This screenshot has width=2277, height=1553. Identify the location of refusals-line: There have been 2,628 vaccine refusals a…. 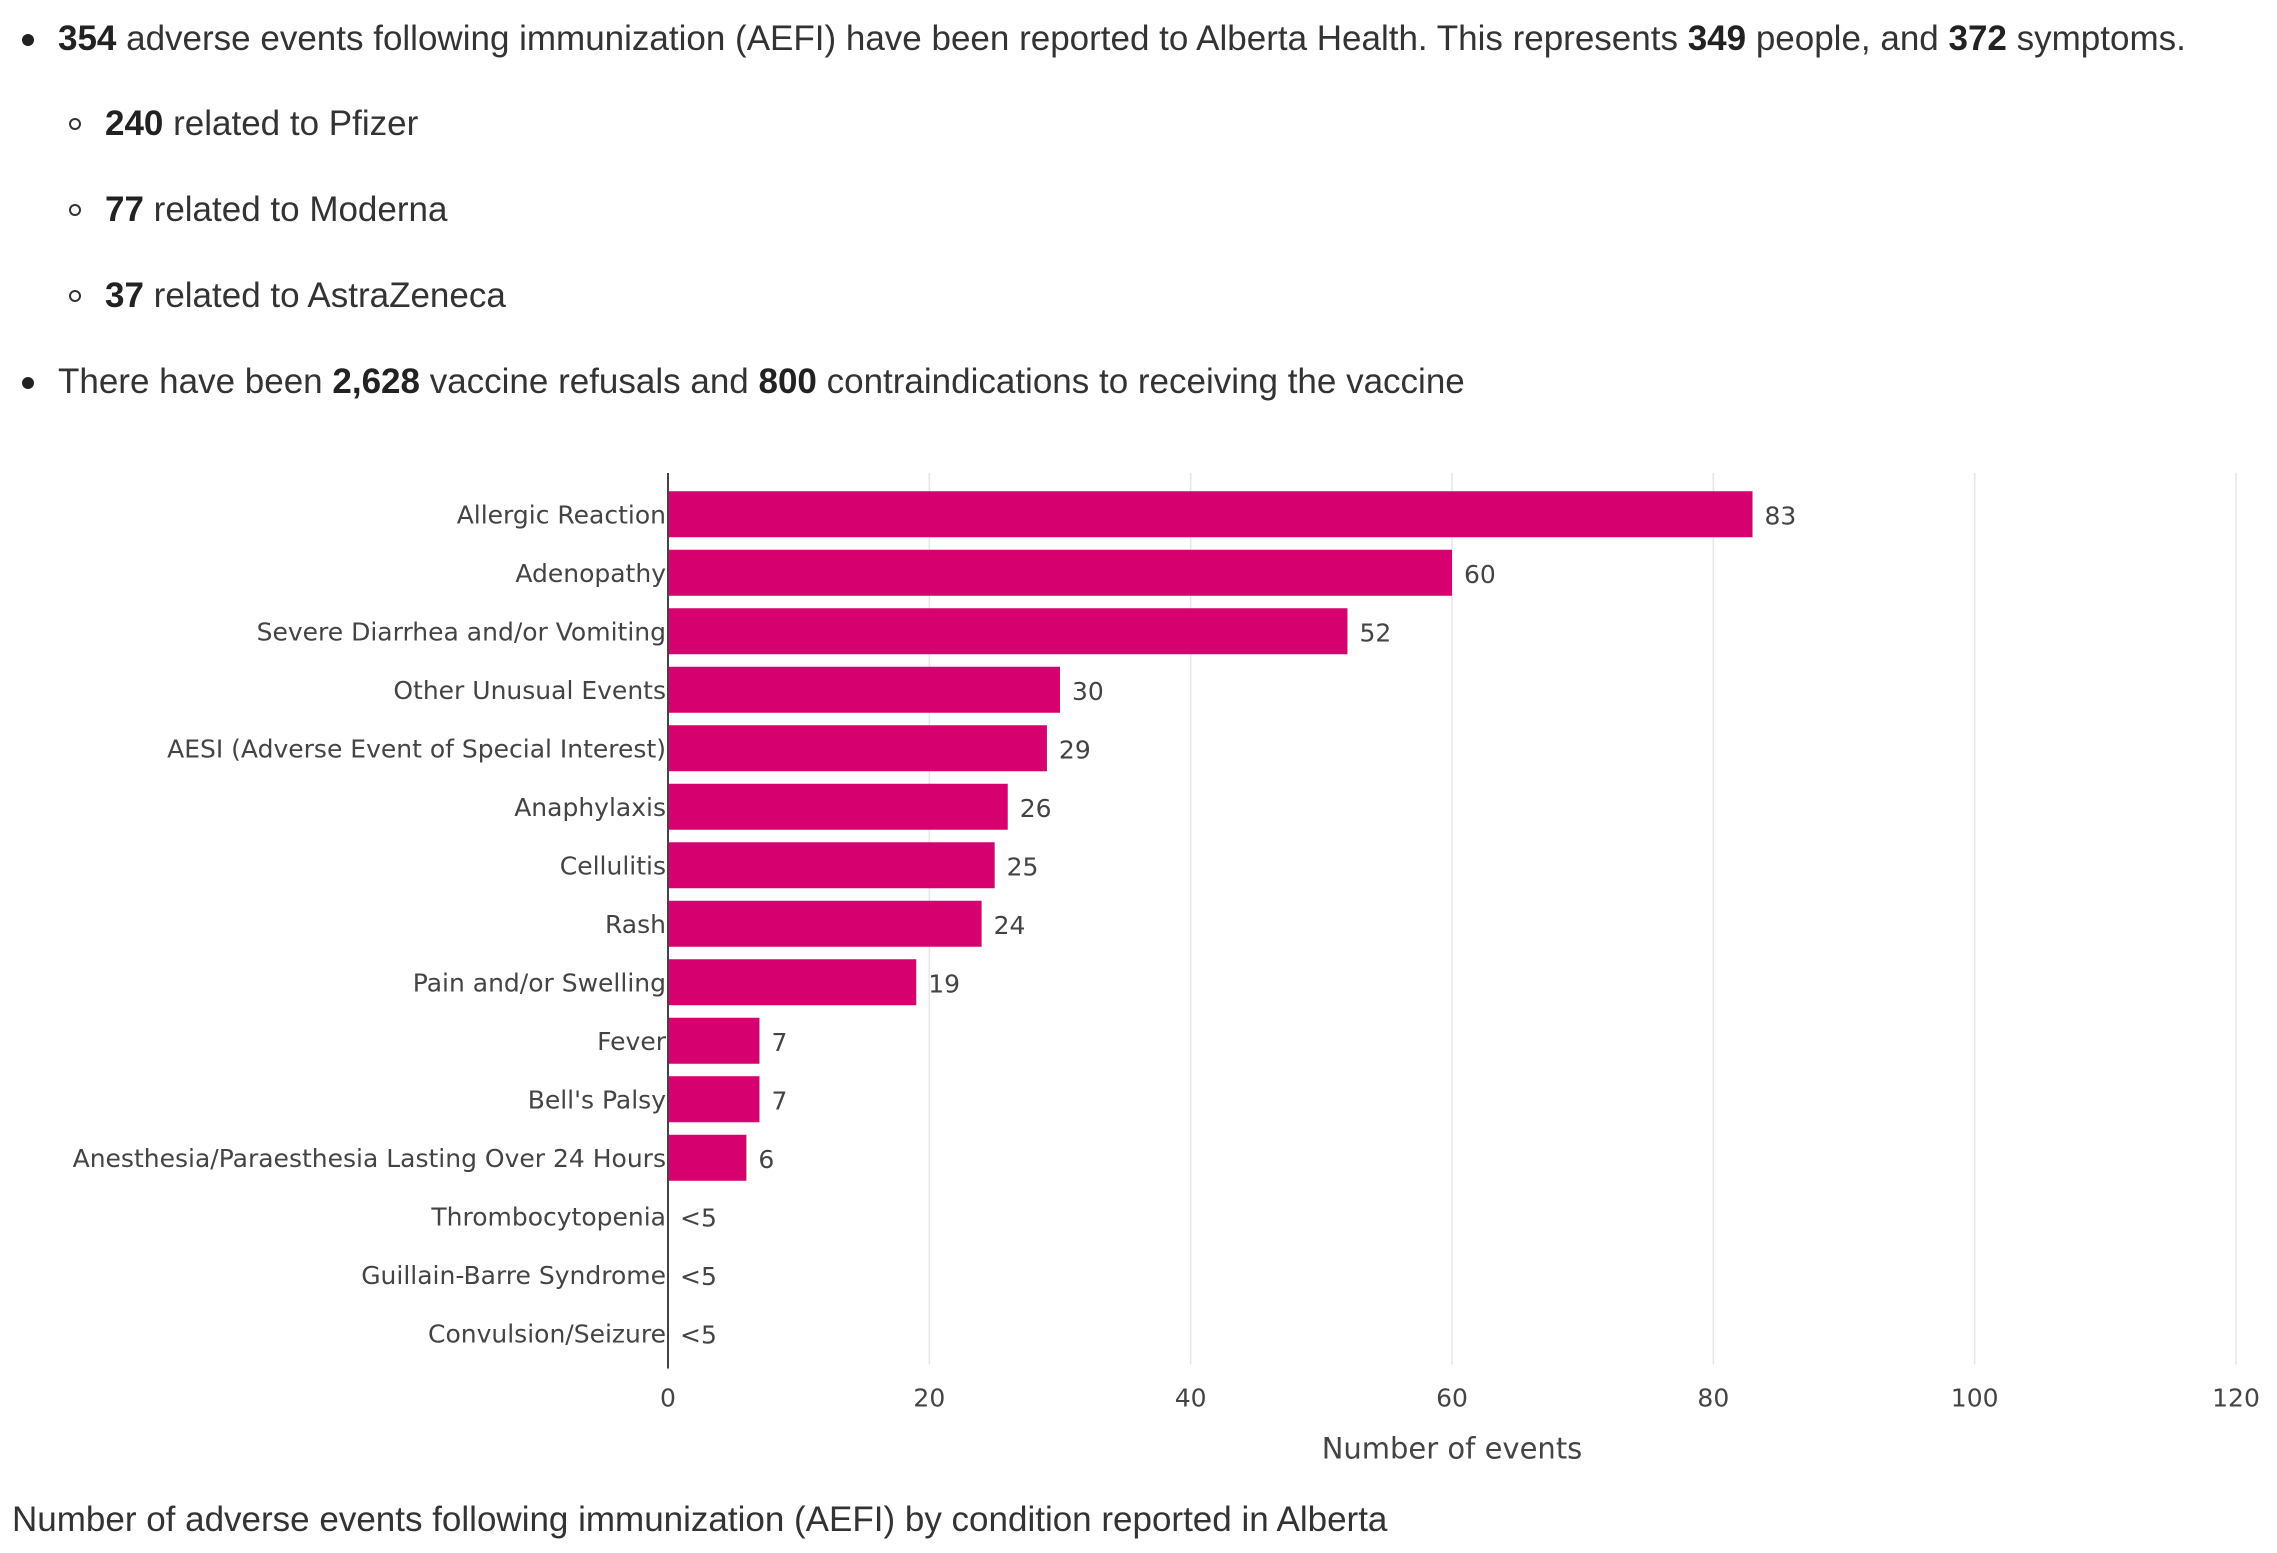
(761, 381).